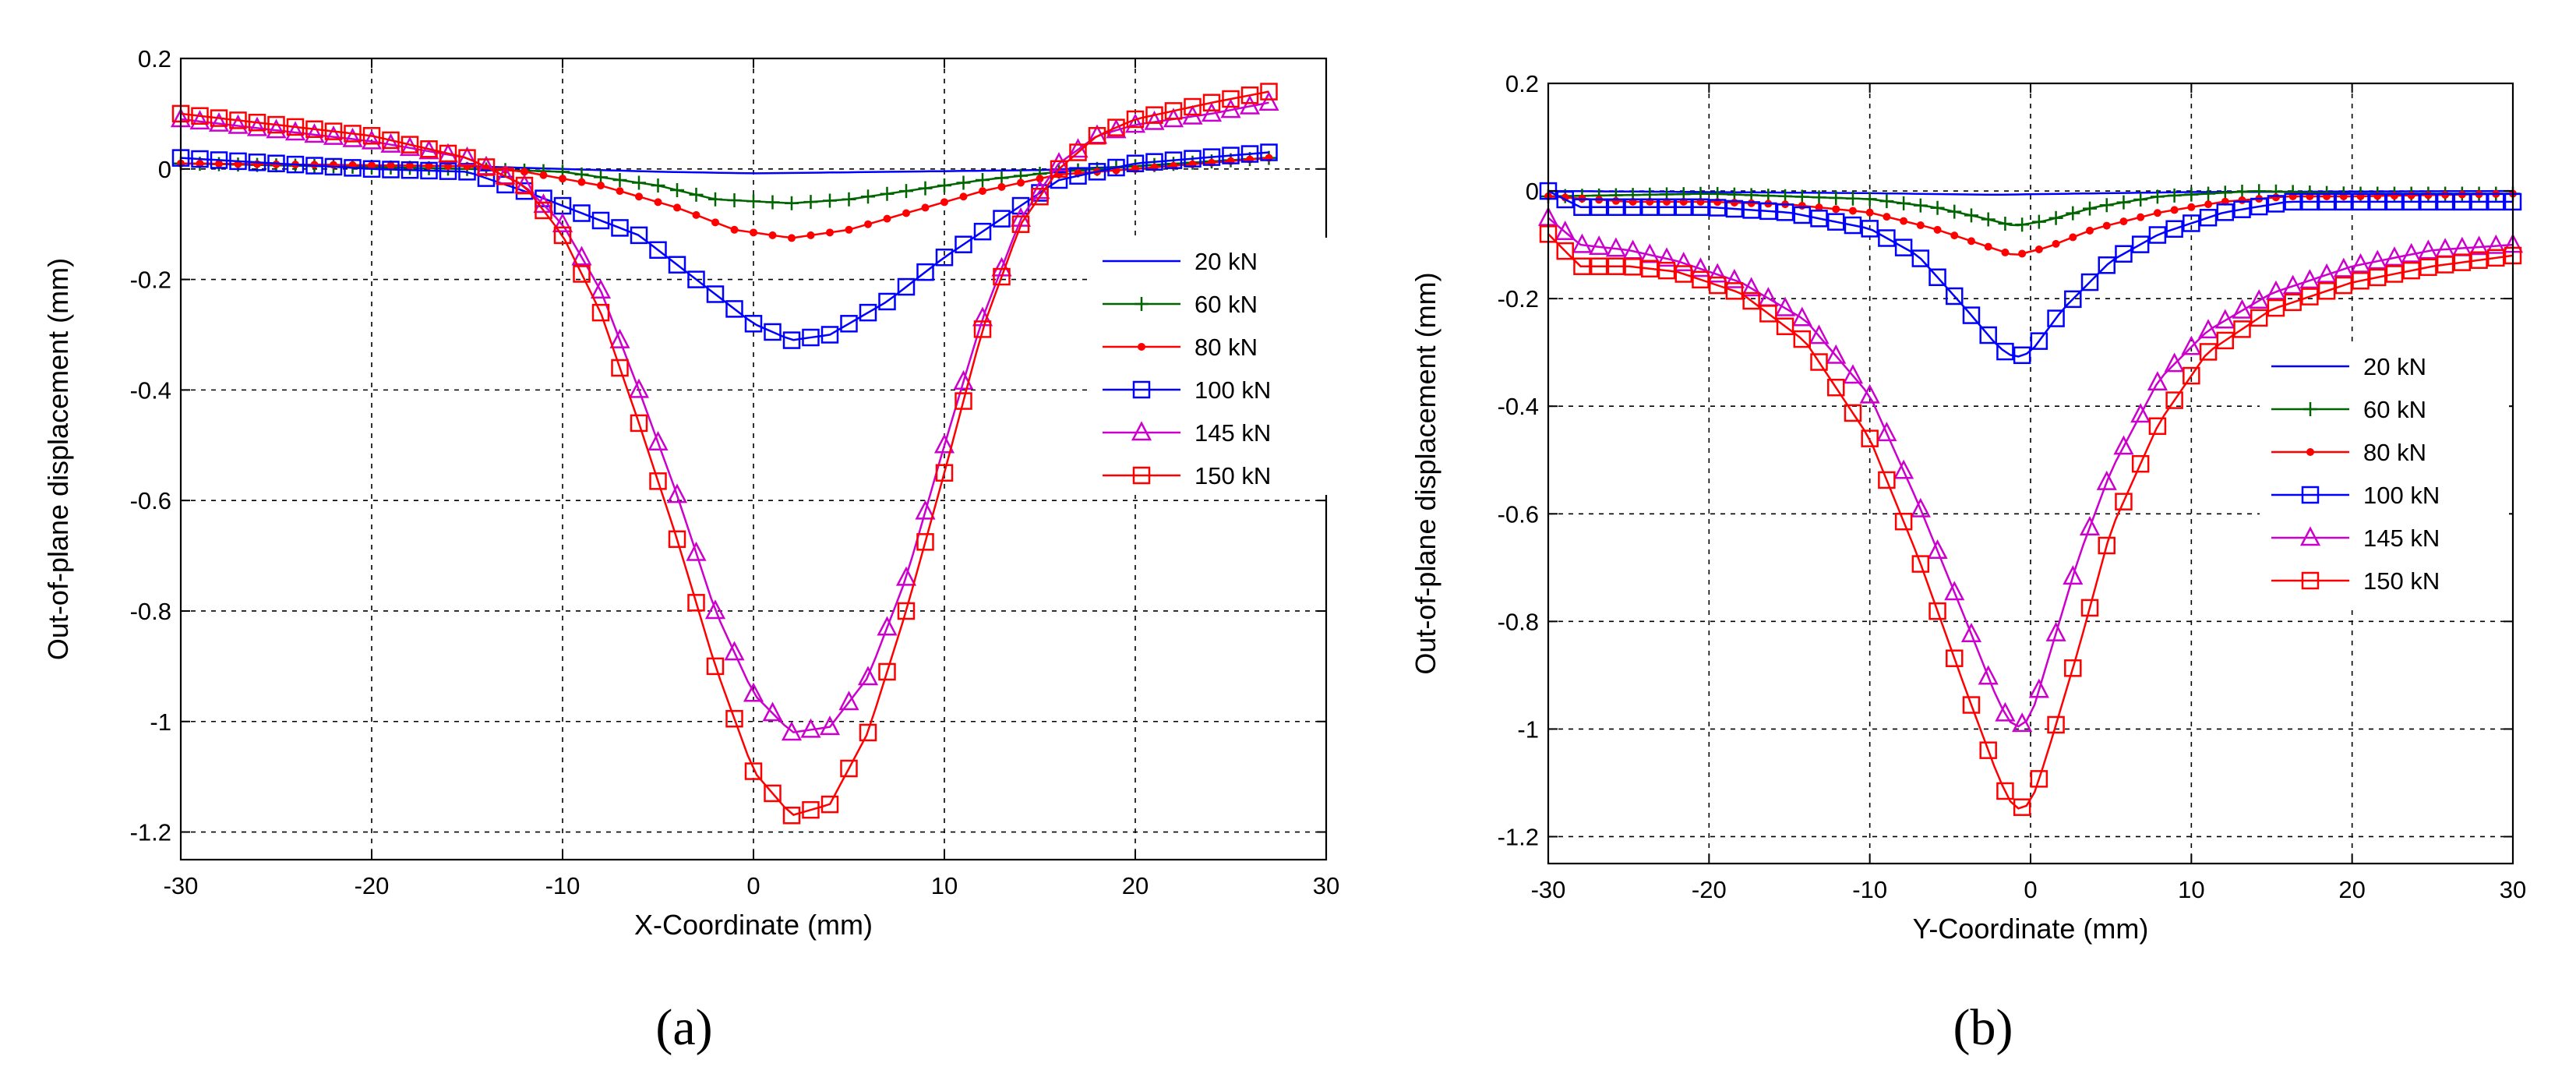 Image resolution: width=2576 pixels, height=1088 pixels. Describe the element at coordinates (2401, 496) in the screenshot. I see `legend-label: 100 kN` at that location.